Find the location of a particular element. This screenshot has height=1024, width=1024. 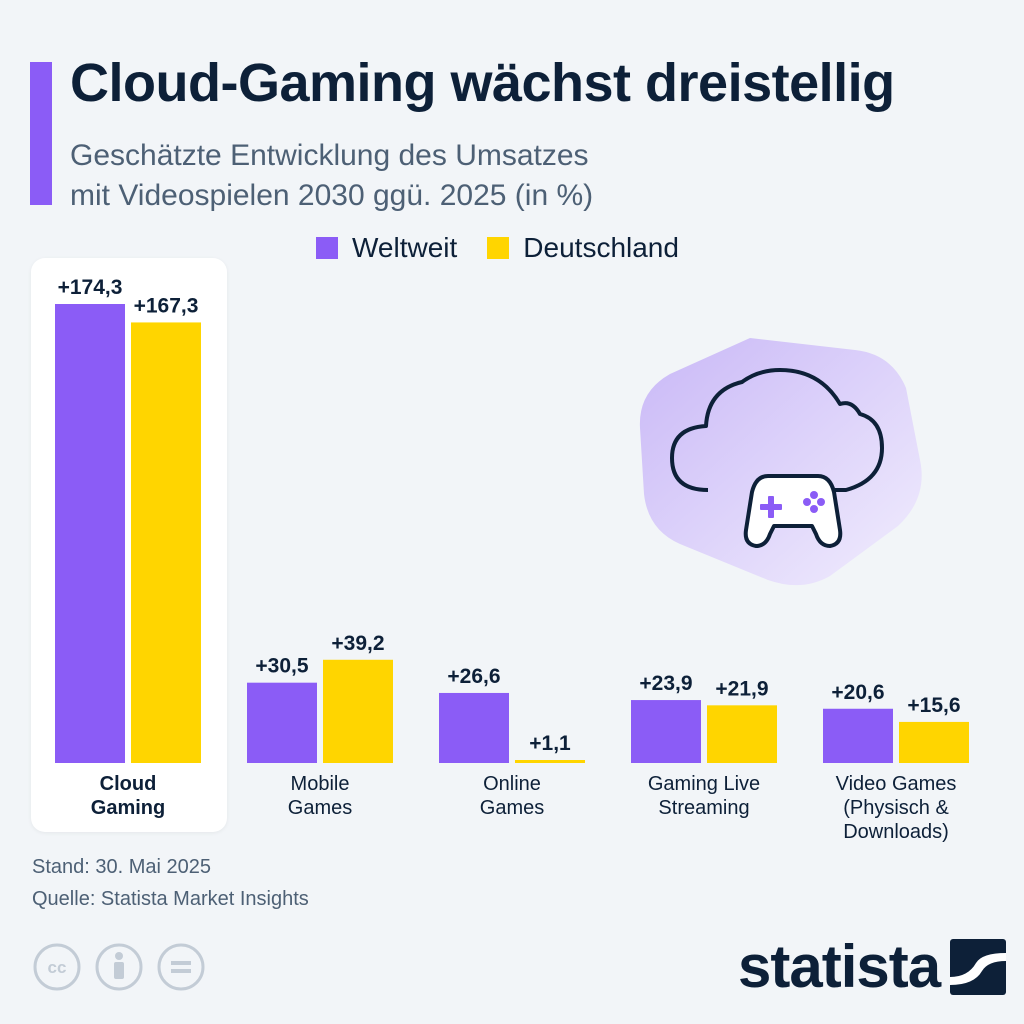

license-icons: cc is located at coordinates (125, 967).